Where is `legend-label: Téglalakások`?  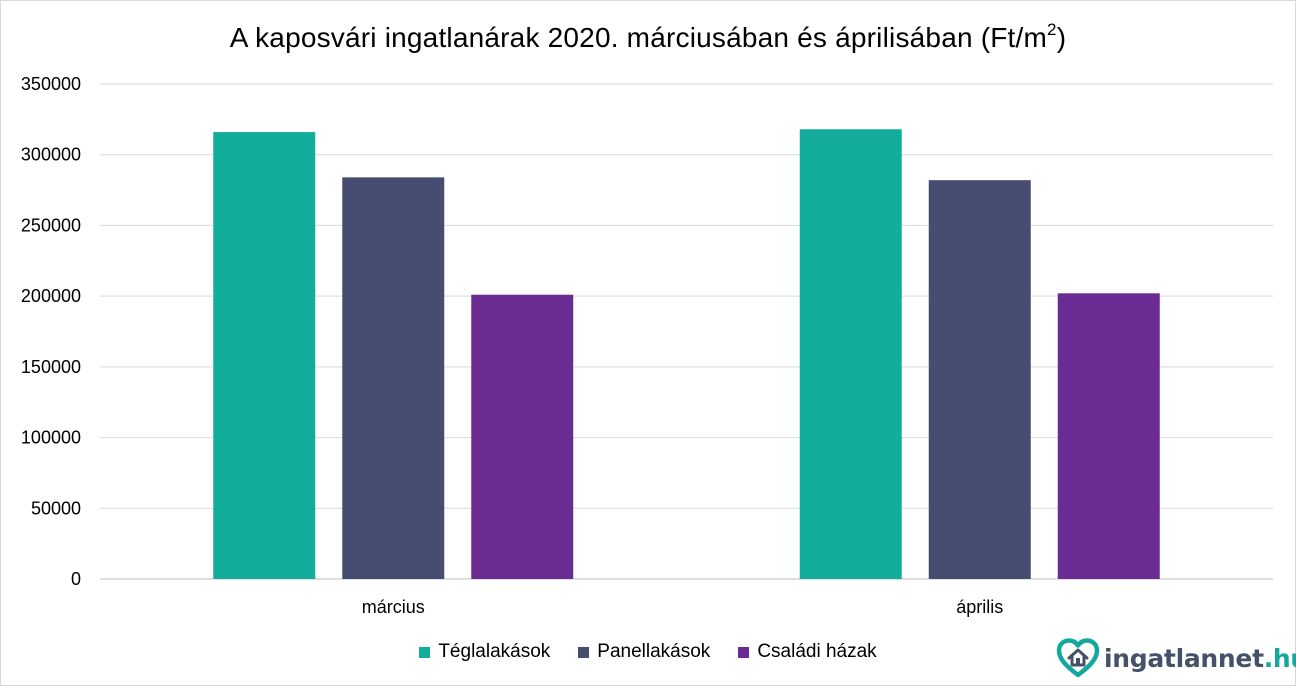
legend-label: Téglalakások is located at coordinates (494, 651).